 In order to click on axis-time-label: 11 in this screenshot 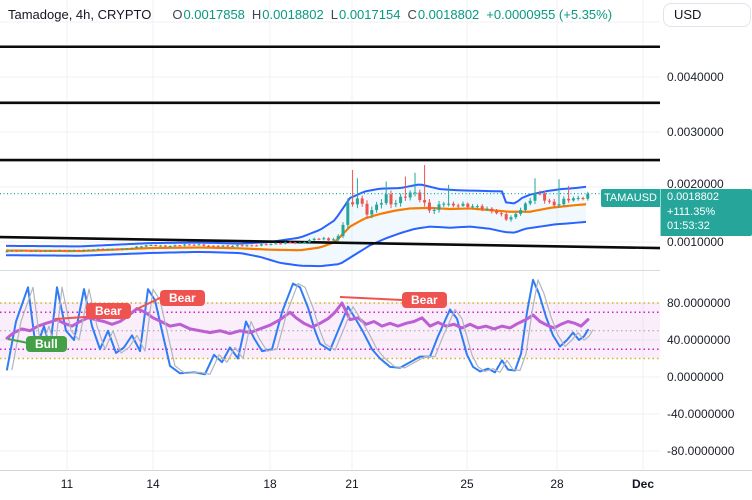, I will do `click(67, 484)`.